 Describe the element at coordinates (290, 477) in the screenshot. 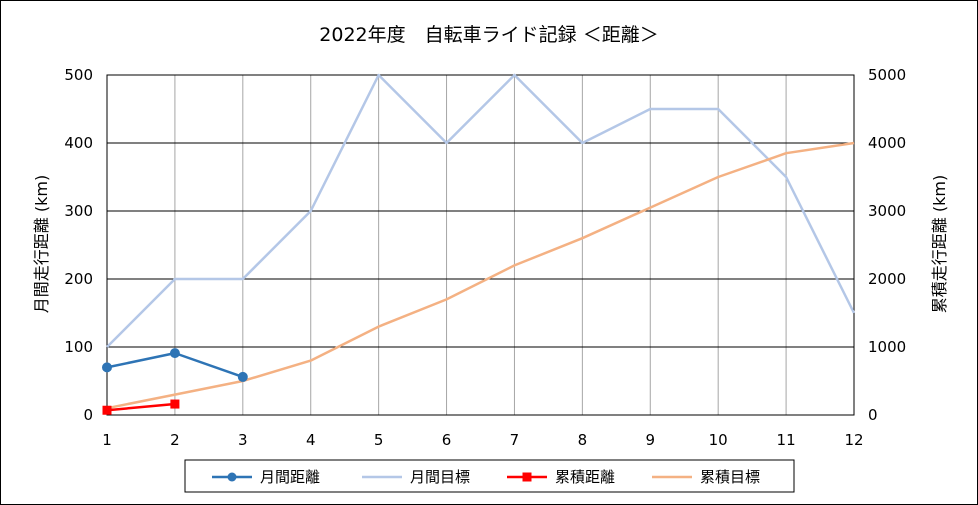

I see `legend-label: 月間距離` at that location.